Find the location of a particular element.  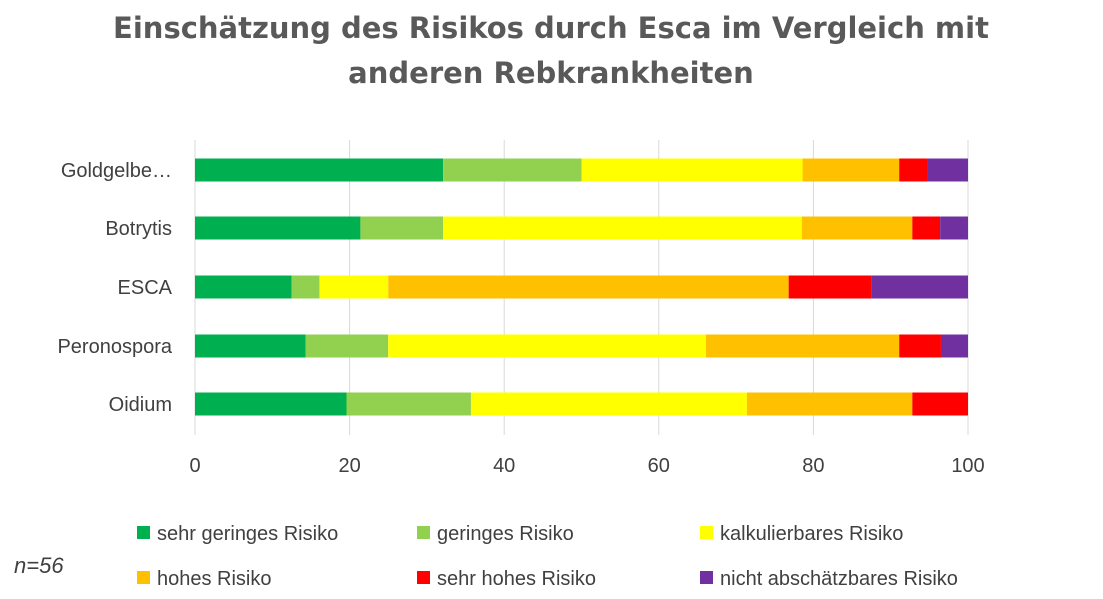

y-axis-category-labels: Goldgelbe… Botrytis ESCA Peronospora Oidium is located at coordinates (114, 288).